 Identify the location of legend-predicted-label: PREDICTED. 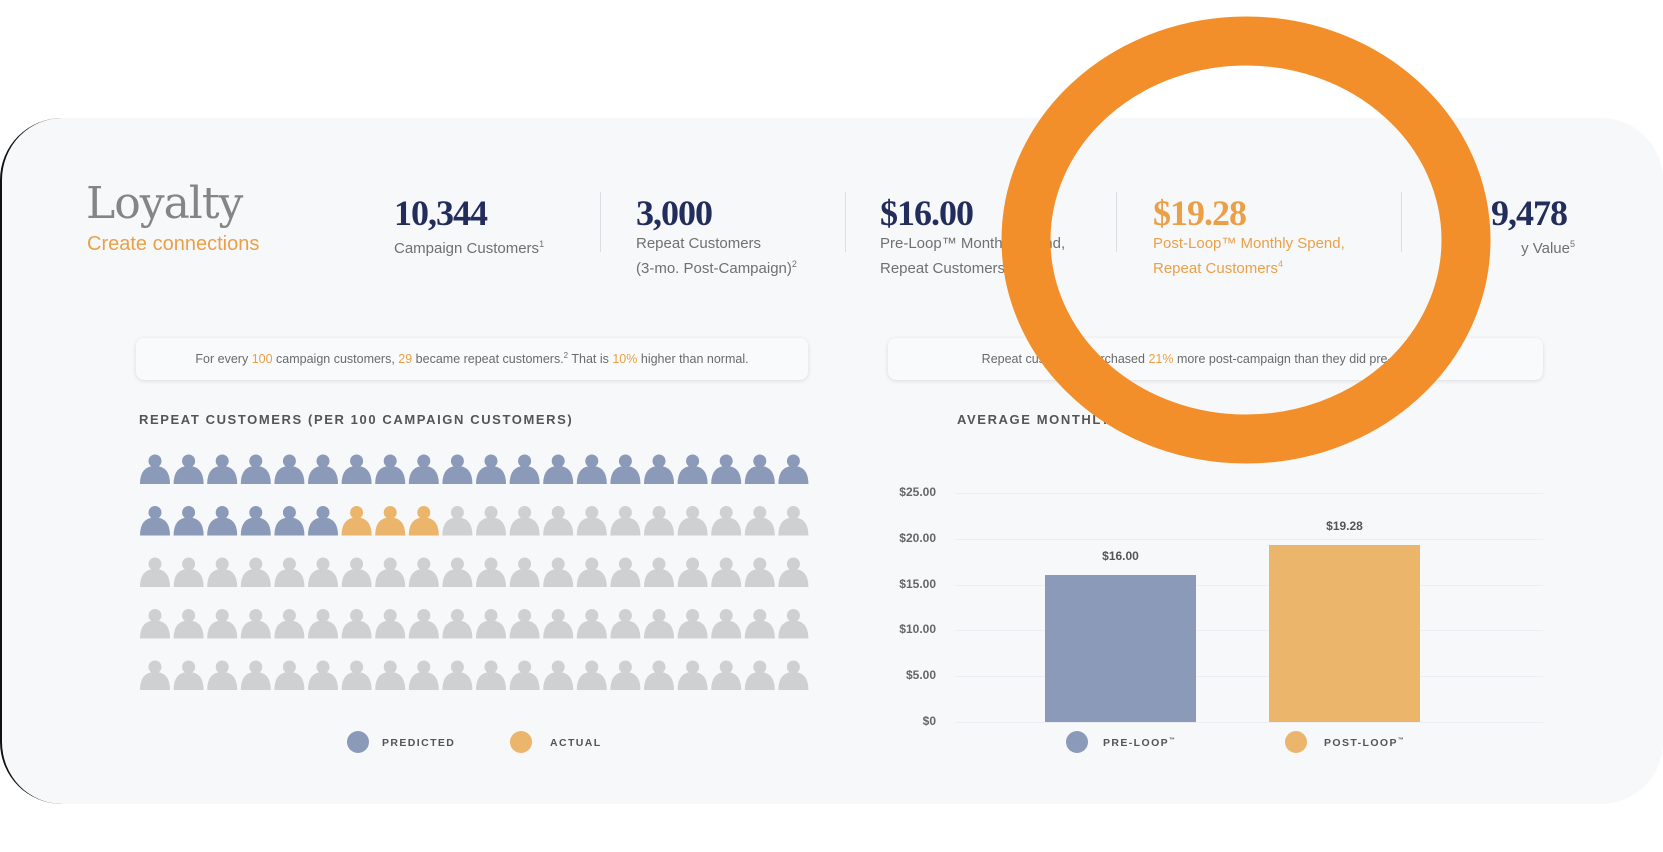
(419, 743).